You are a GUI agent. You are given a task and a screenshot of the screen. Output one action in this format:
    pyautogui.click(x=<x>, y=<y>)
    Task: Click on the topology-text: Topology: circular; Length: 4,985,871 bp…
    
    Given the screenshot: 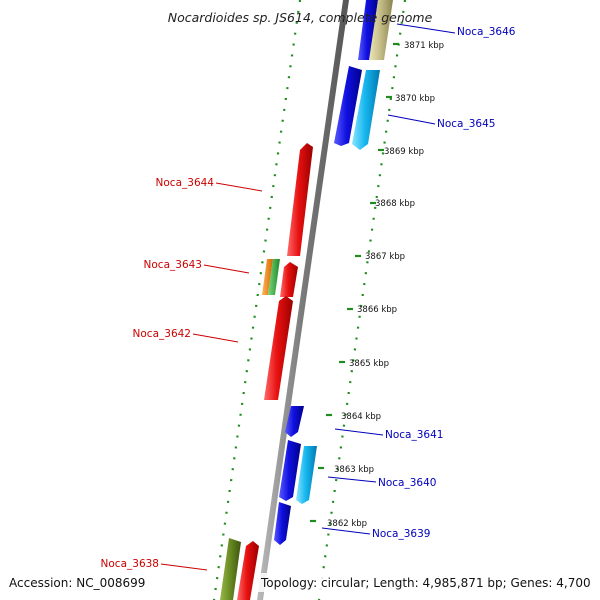 What is the action you would take?
    pyautogui.click(x=425, y=583)
    